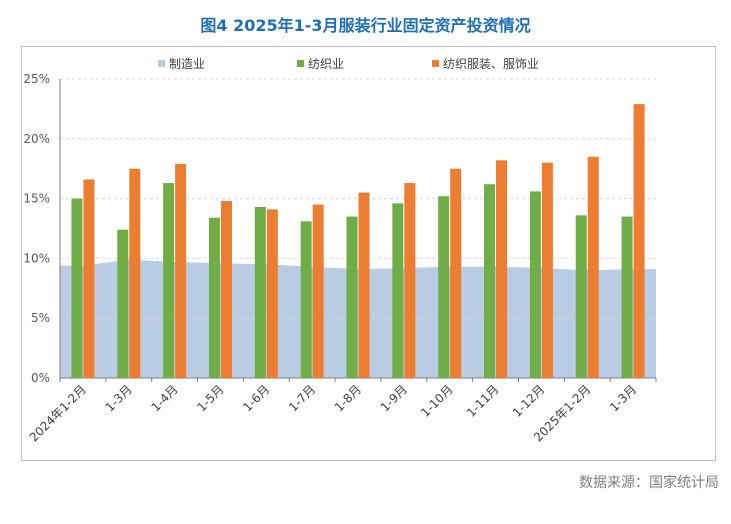 This screenshot has height=524, width=731. What do you see at coordinates (58, 413) in the screenshot?
I see `x-tick-label: 2024年1-2月` at bounding box center [58, 413].